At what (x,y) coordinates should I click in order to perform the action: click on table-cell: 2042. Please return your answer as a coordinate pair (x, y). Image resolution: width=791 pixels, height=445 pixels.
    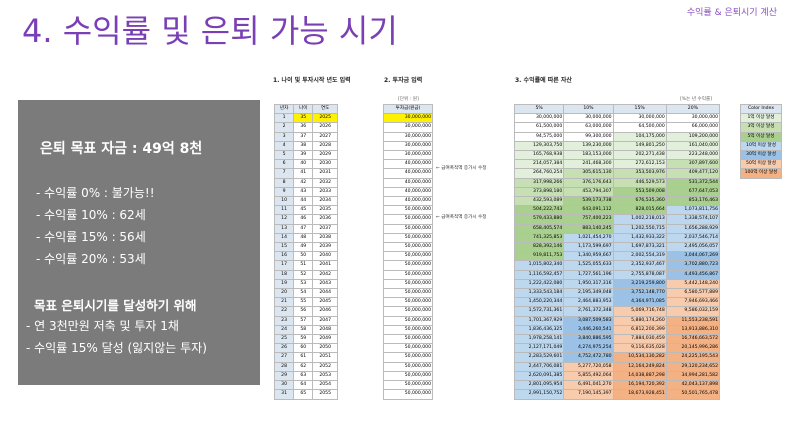
    Looking at the image, I should click on (325, 274).